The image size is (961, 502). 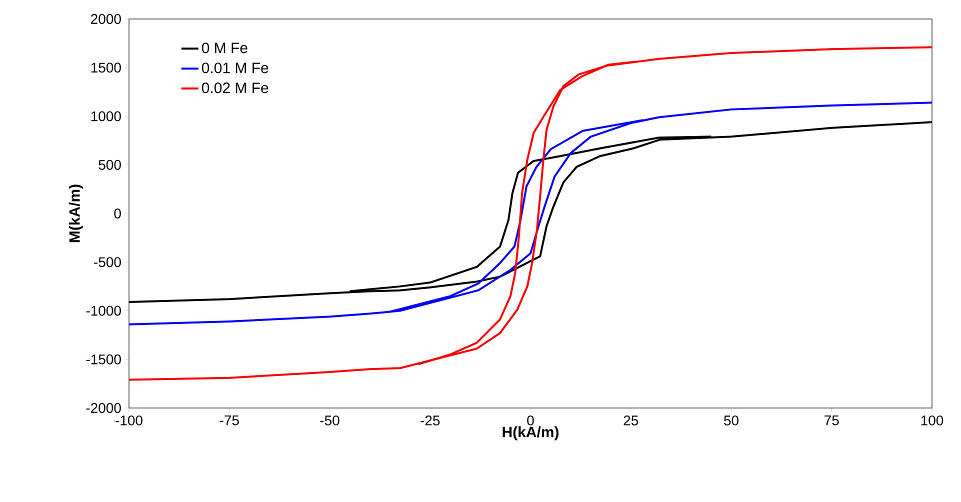 I want to click on x-tick-label: -100, so click(x=129, y=421).